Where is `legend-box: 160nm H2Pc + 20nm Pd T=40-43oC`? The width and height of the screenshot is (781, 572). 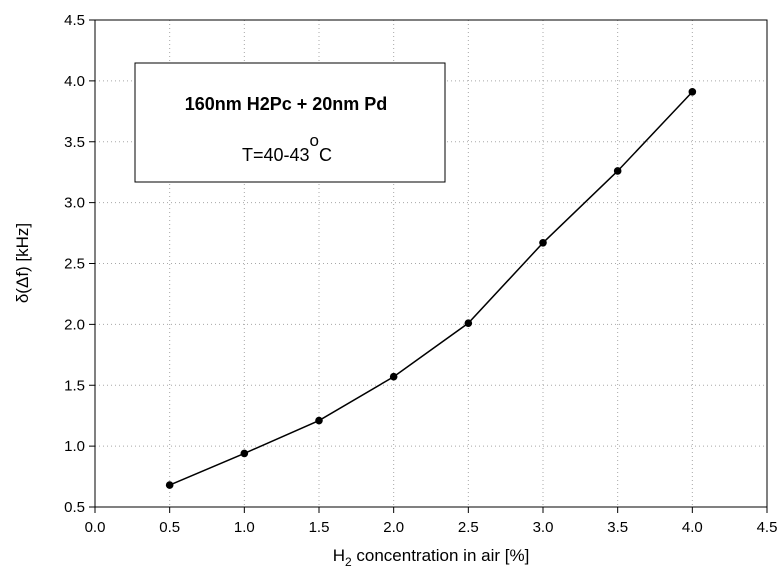
legend-box: 160nm H2Pc + 20nm Pd T=40-43oC is located at coordinates (290, 122).